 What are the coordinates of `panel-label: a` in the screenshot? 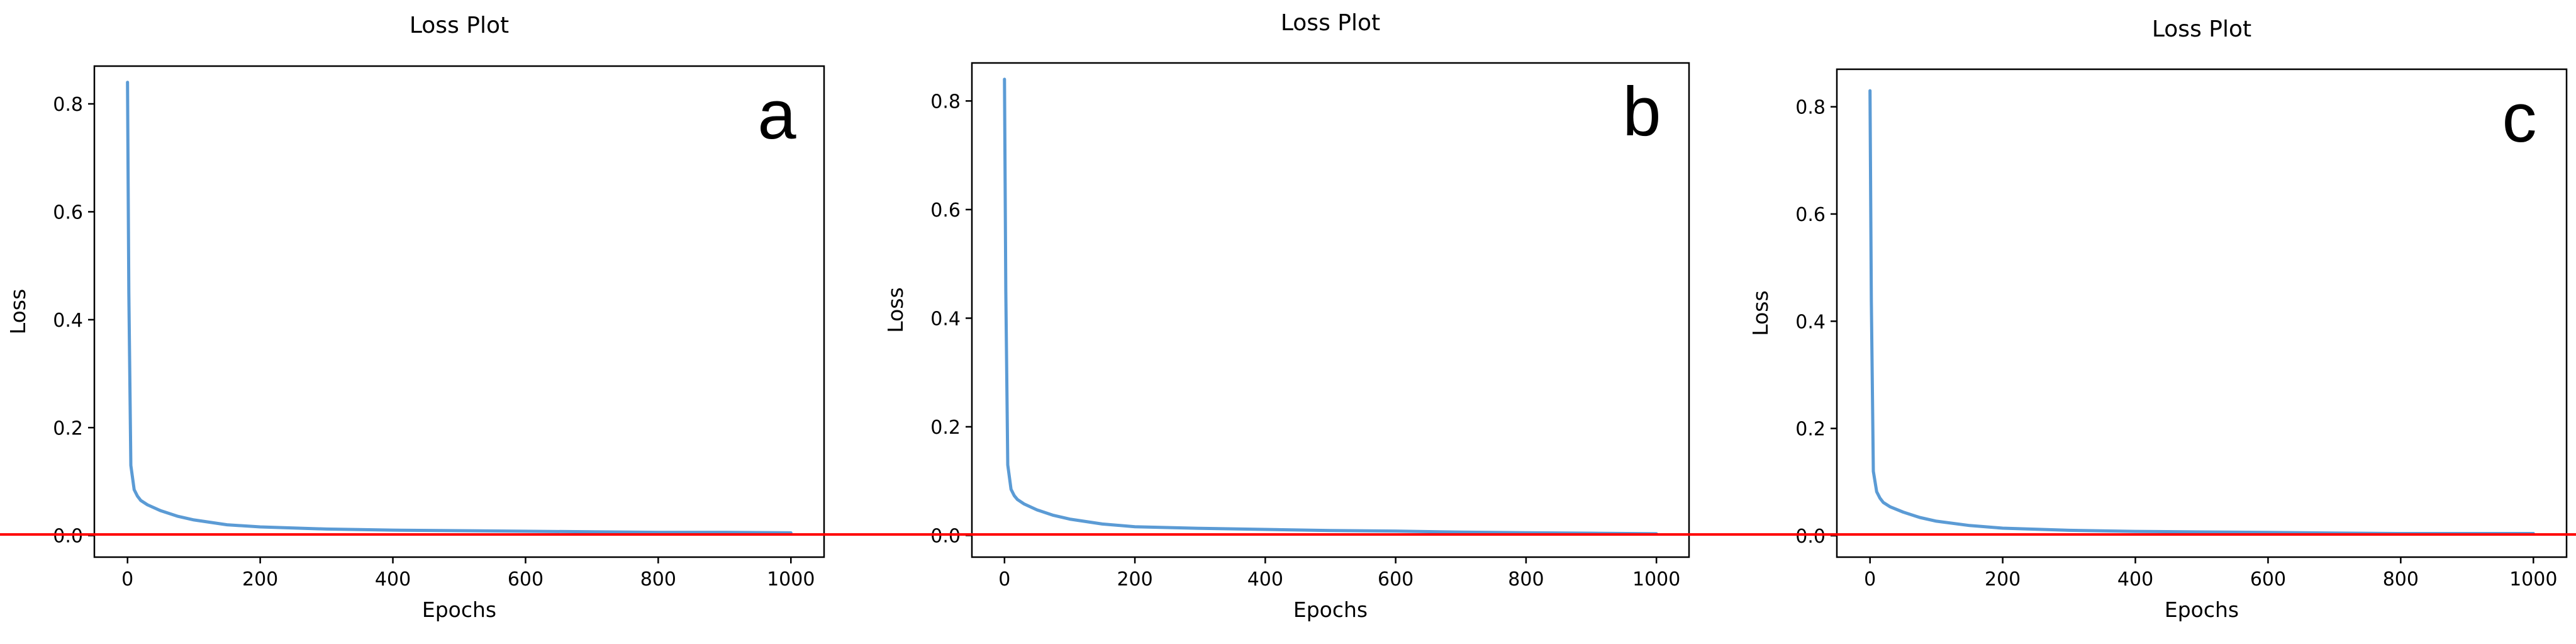 It's located at (776, 115).